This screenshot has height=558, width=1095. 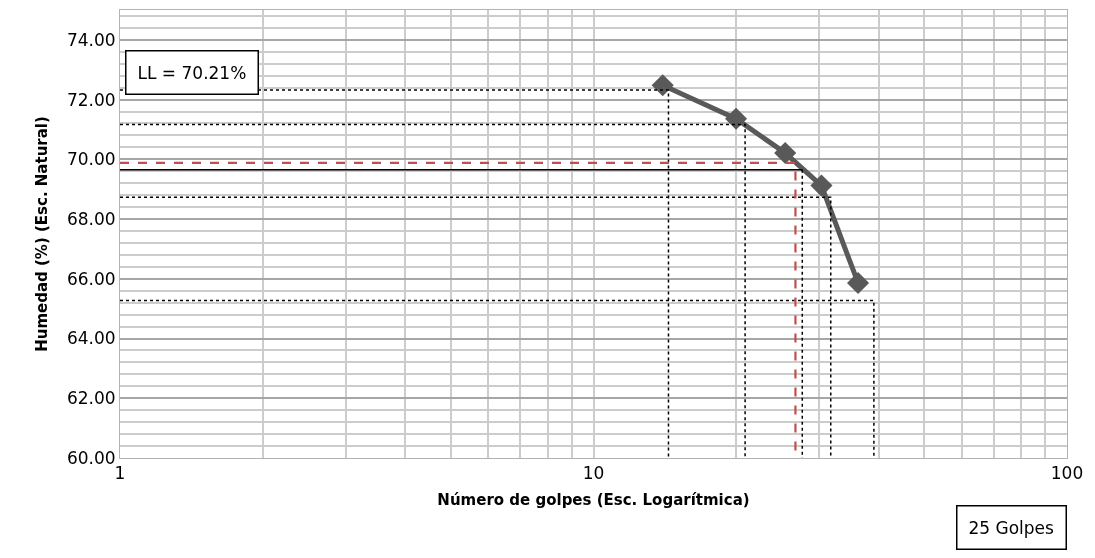 I want to click on y-tick-label: 74.00, so click(x=91, y=39).